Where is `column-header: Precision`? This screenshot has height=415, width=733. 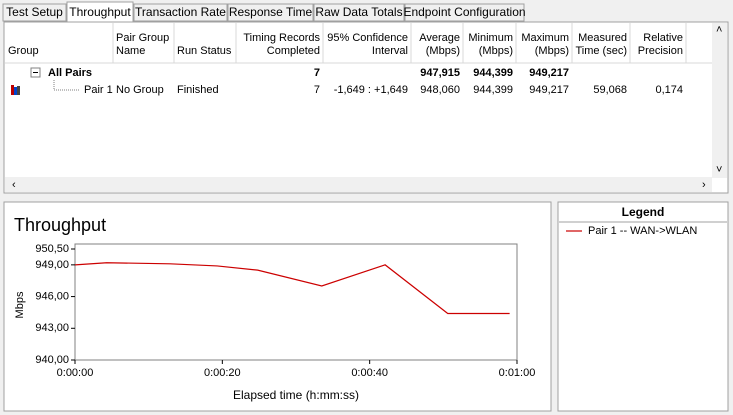
column-header: Precision is located at coordinates (660, 51).